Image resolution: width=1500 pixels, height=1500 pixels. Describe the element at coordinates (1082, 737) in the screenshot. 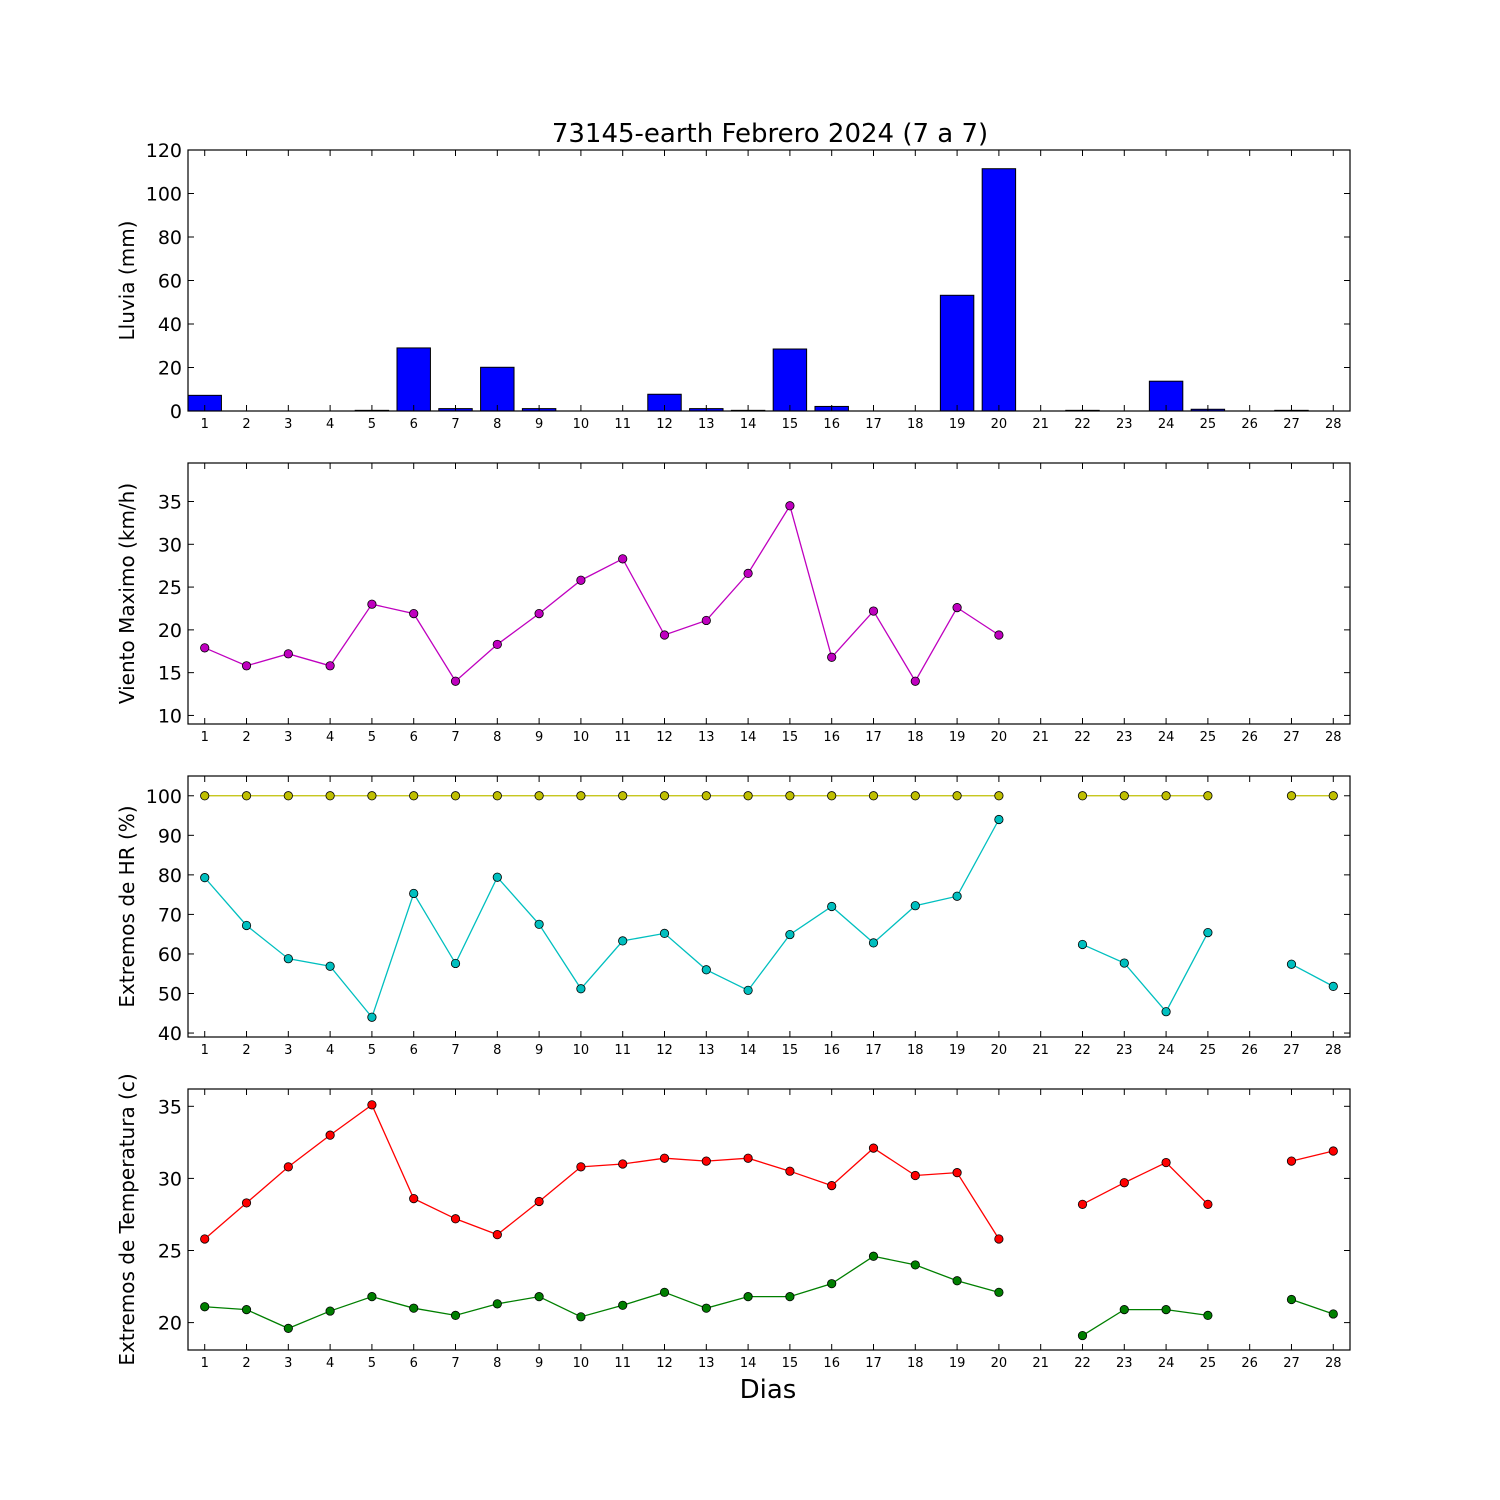

I see `x-tick-label: 22` at that location.